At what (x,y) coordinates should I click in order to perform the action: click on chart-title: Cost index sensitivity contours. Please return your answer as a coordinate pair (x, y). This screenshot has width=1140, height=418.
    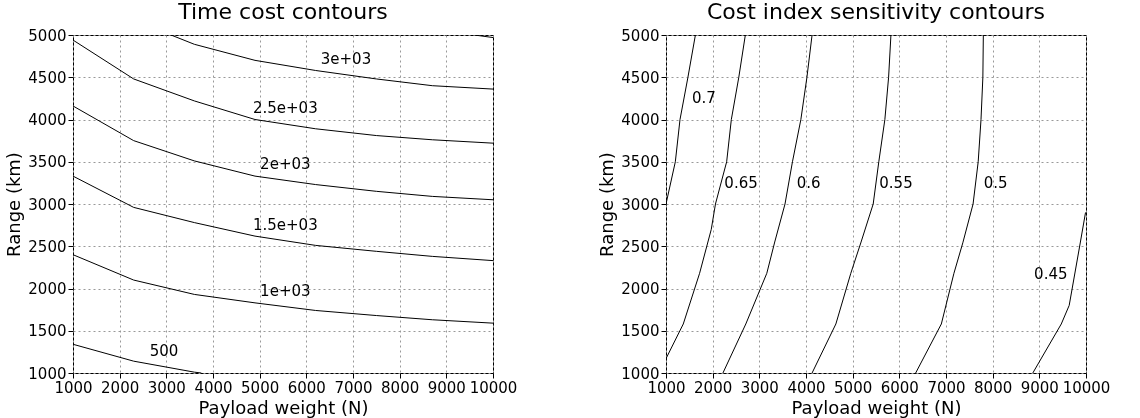
    Looking at the image, I should click on (876, 12).